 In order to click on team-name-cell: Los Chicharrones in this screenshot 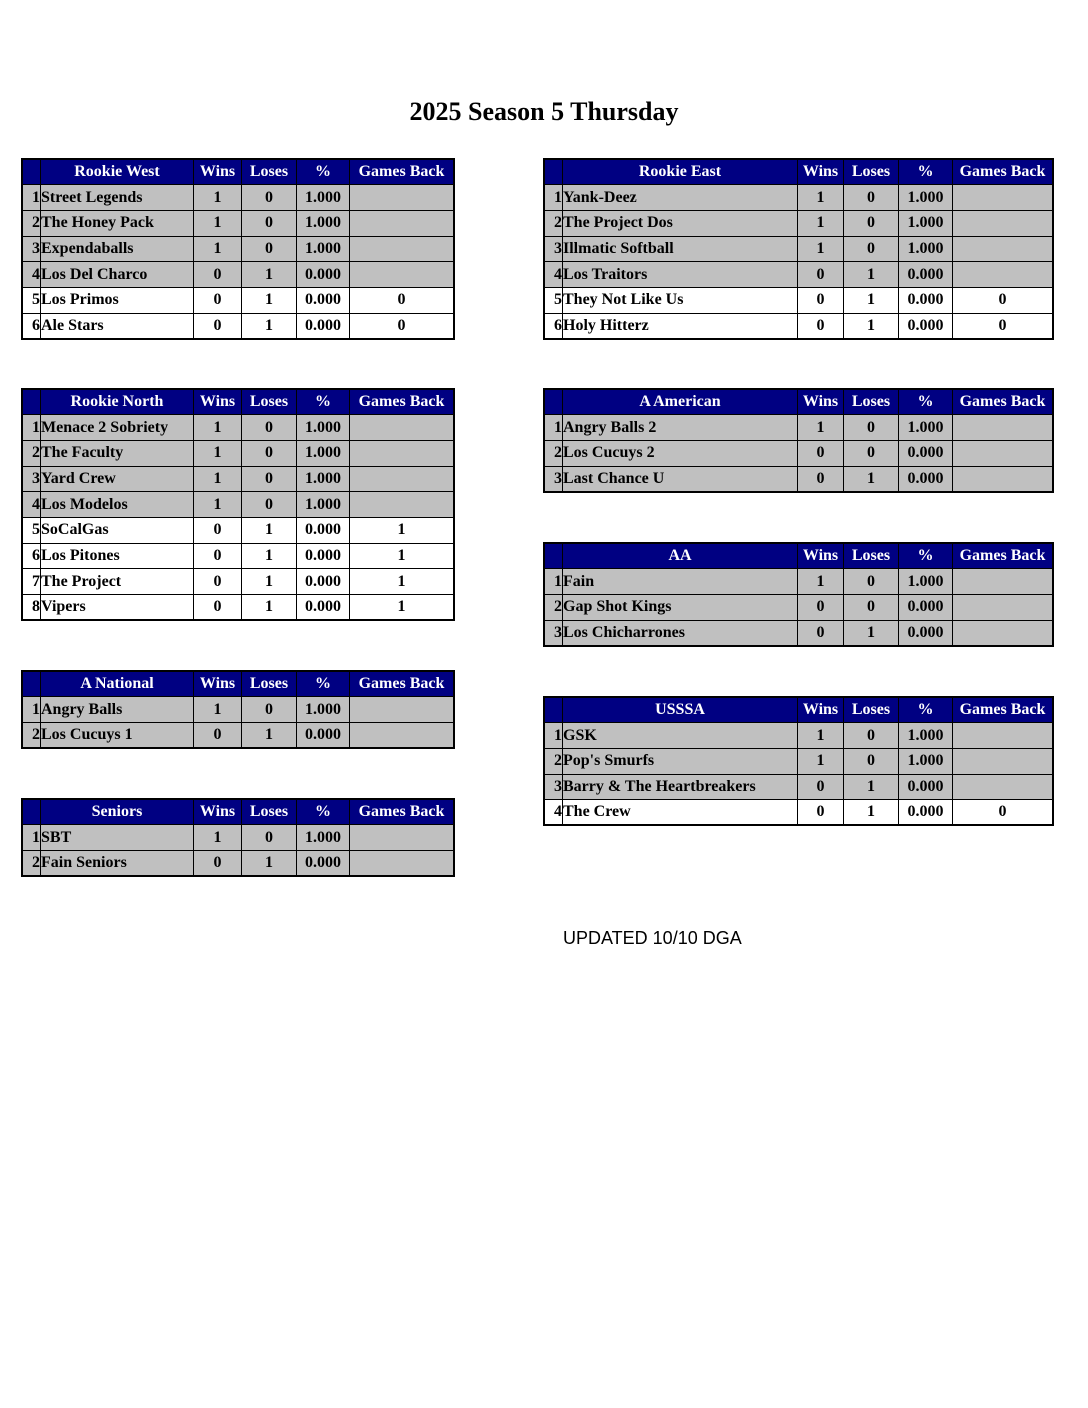, I will do `click(680, 633)`.